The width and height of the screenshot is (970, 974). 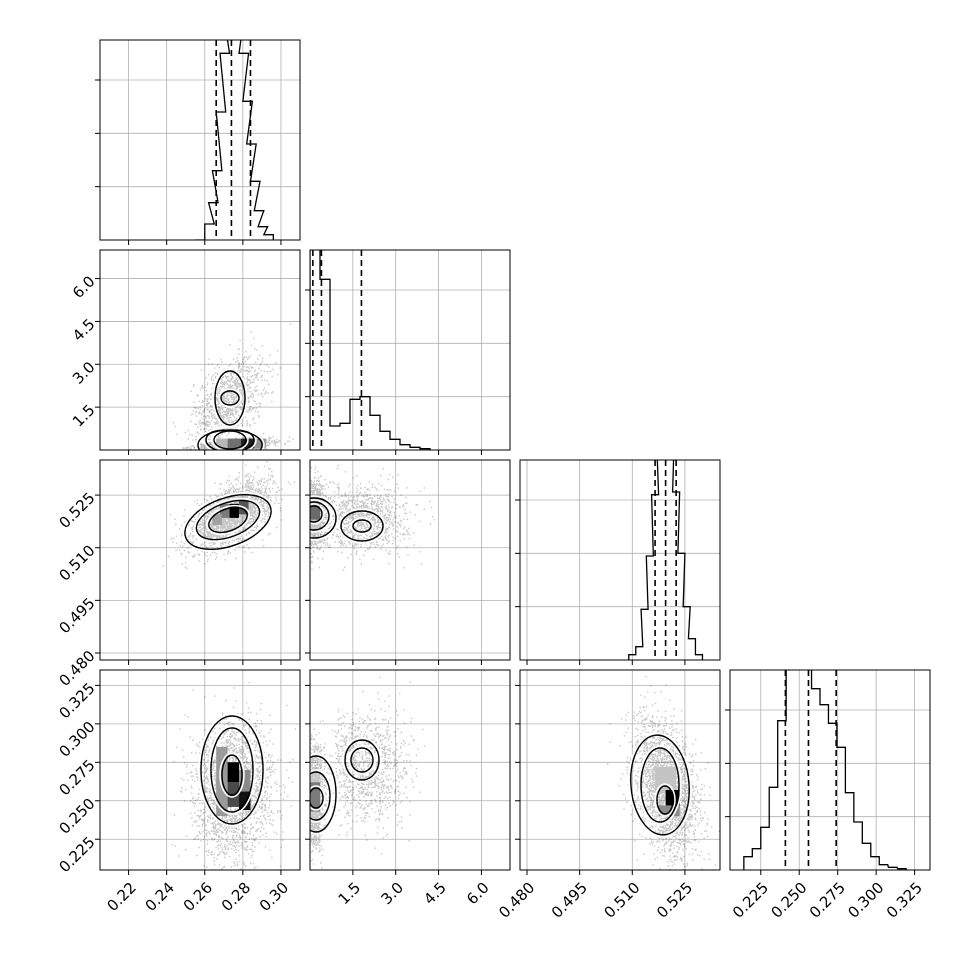 What do you see at coordinates (750, 900) in the screenshot?
I see `x-tick-label: 0.225` at bounding box center [750, 900].